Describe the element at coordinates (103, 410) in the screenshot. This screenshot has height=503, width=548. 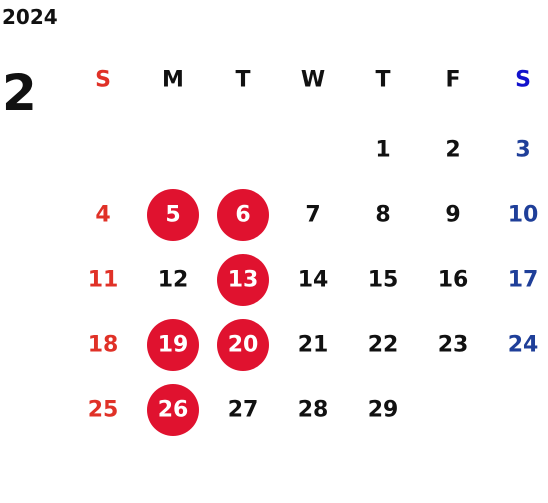
I see `day-number: 25` at that location.